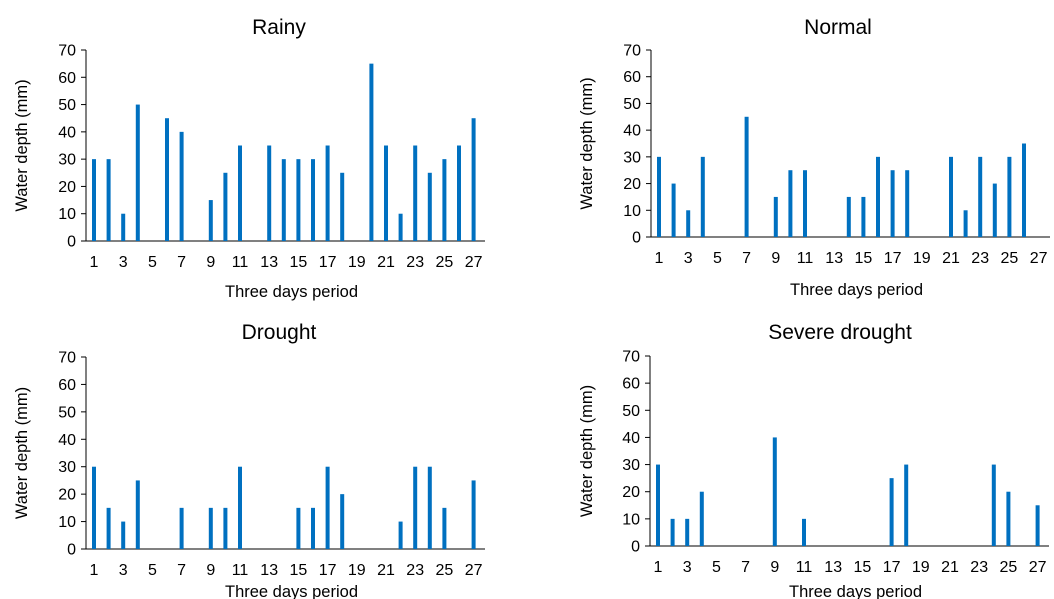 This screenshot has width=1054, height=599. I want to click on chart-title: Severe drought, so click(840, 332).